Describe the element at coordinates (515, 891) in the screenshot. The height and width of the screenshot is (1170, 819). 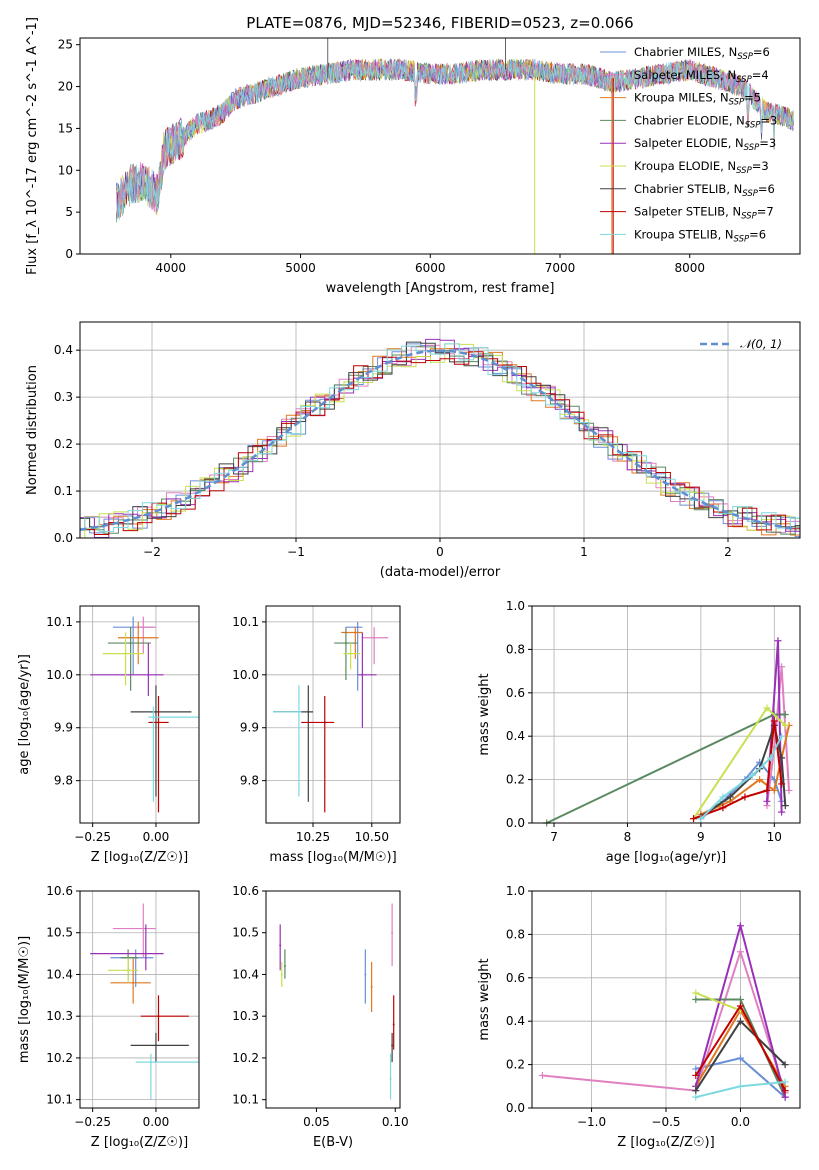
I see `y-tick-label: 1.0` at that location.